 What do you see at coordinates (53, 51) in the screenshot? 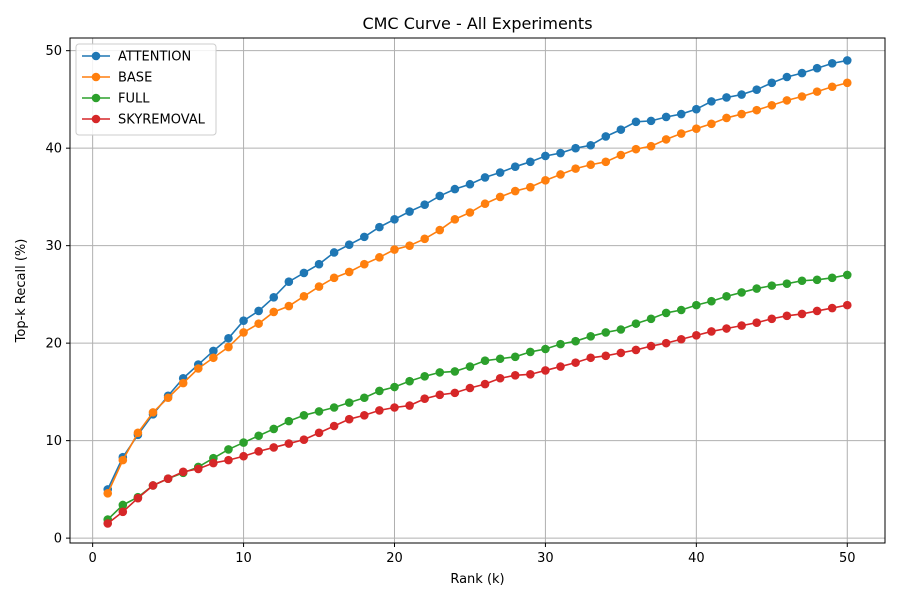
I see `y-tick-label: 50` at bounding box center [53, 51].